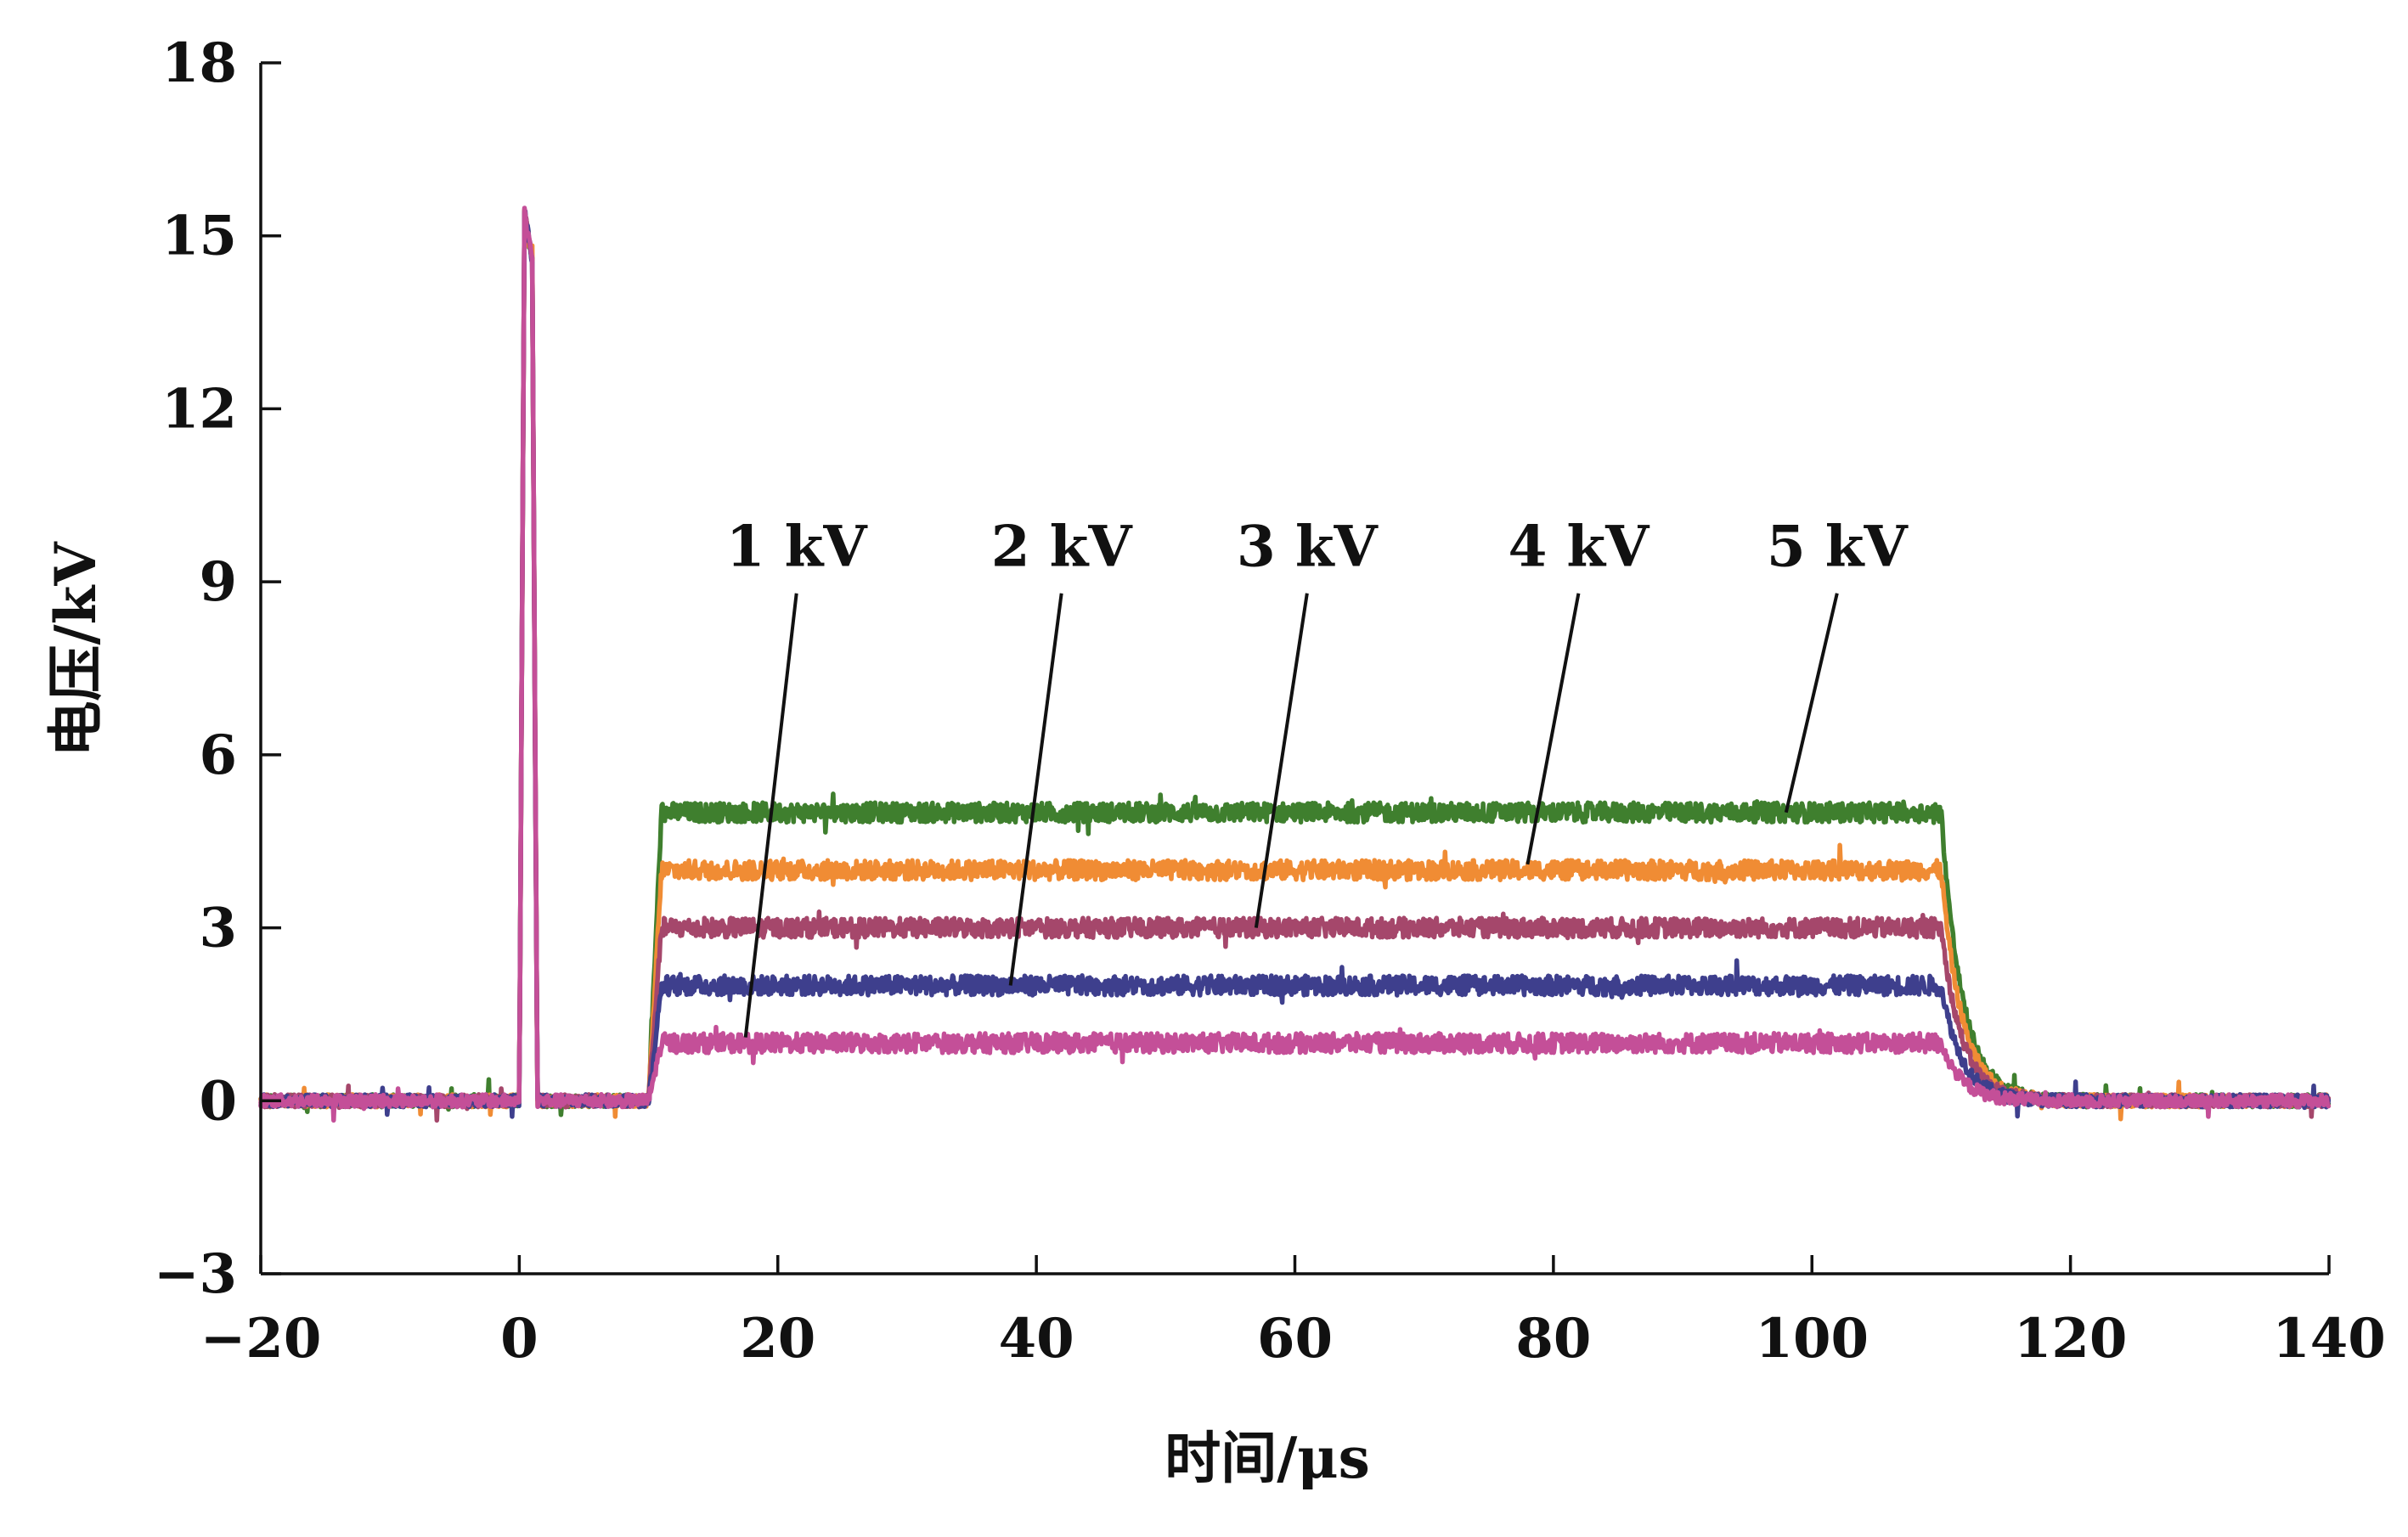  Describe the element at coordinates (520, 1339) in the screenshot. I see `x-tick-label: 0` at that location.